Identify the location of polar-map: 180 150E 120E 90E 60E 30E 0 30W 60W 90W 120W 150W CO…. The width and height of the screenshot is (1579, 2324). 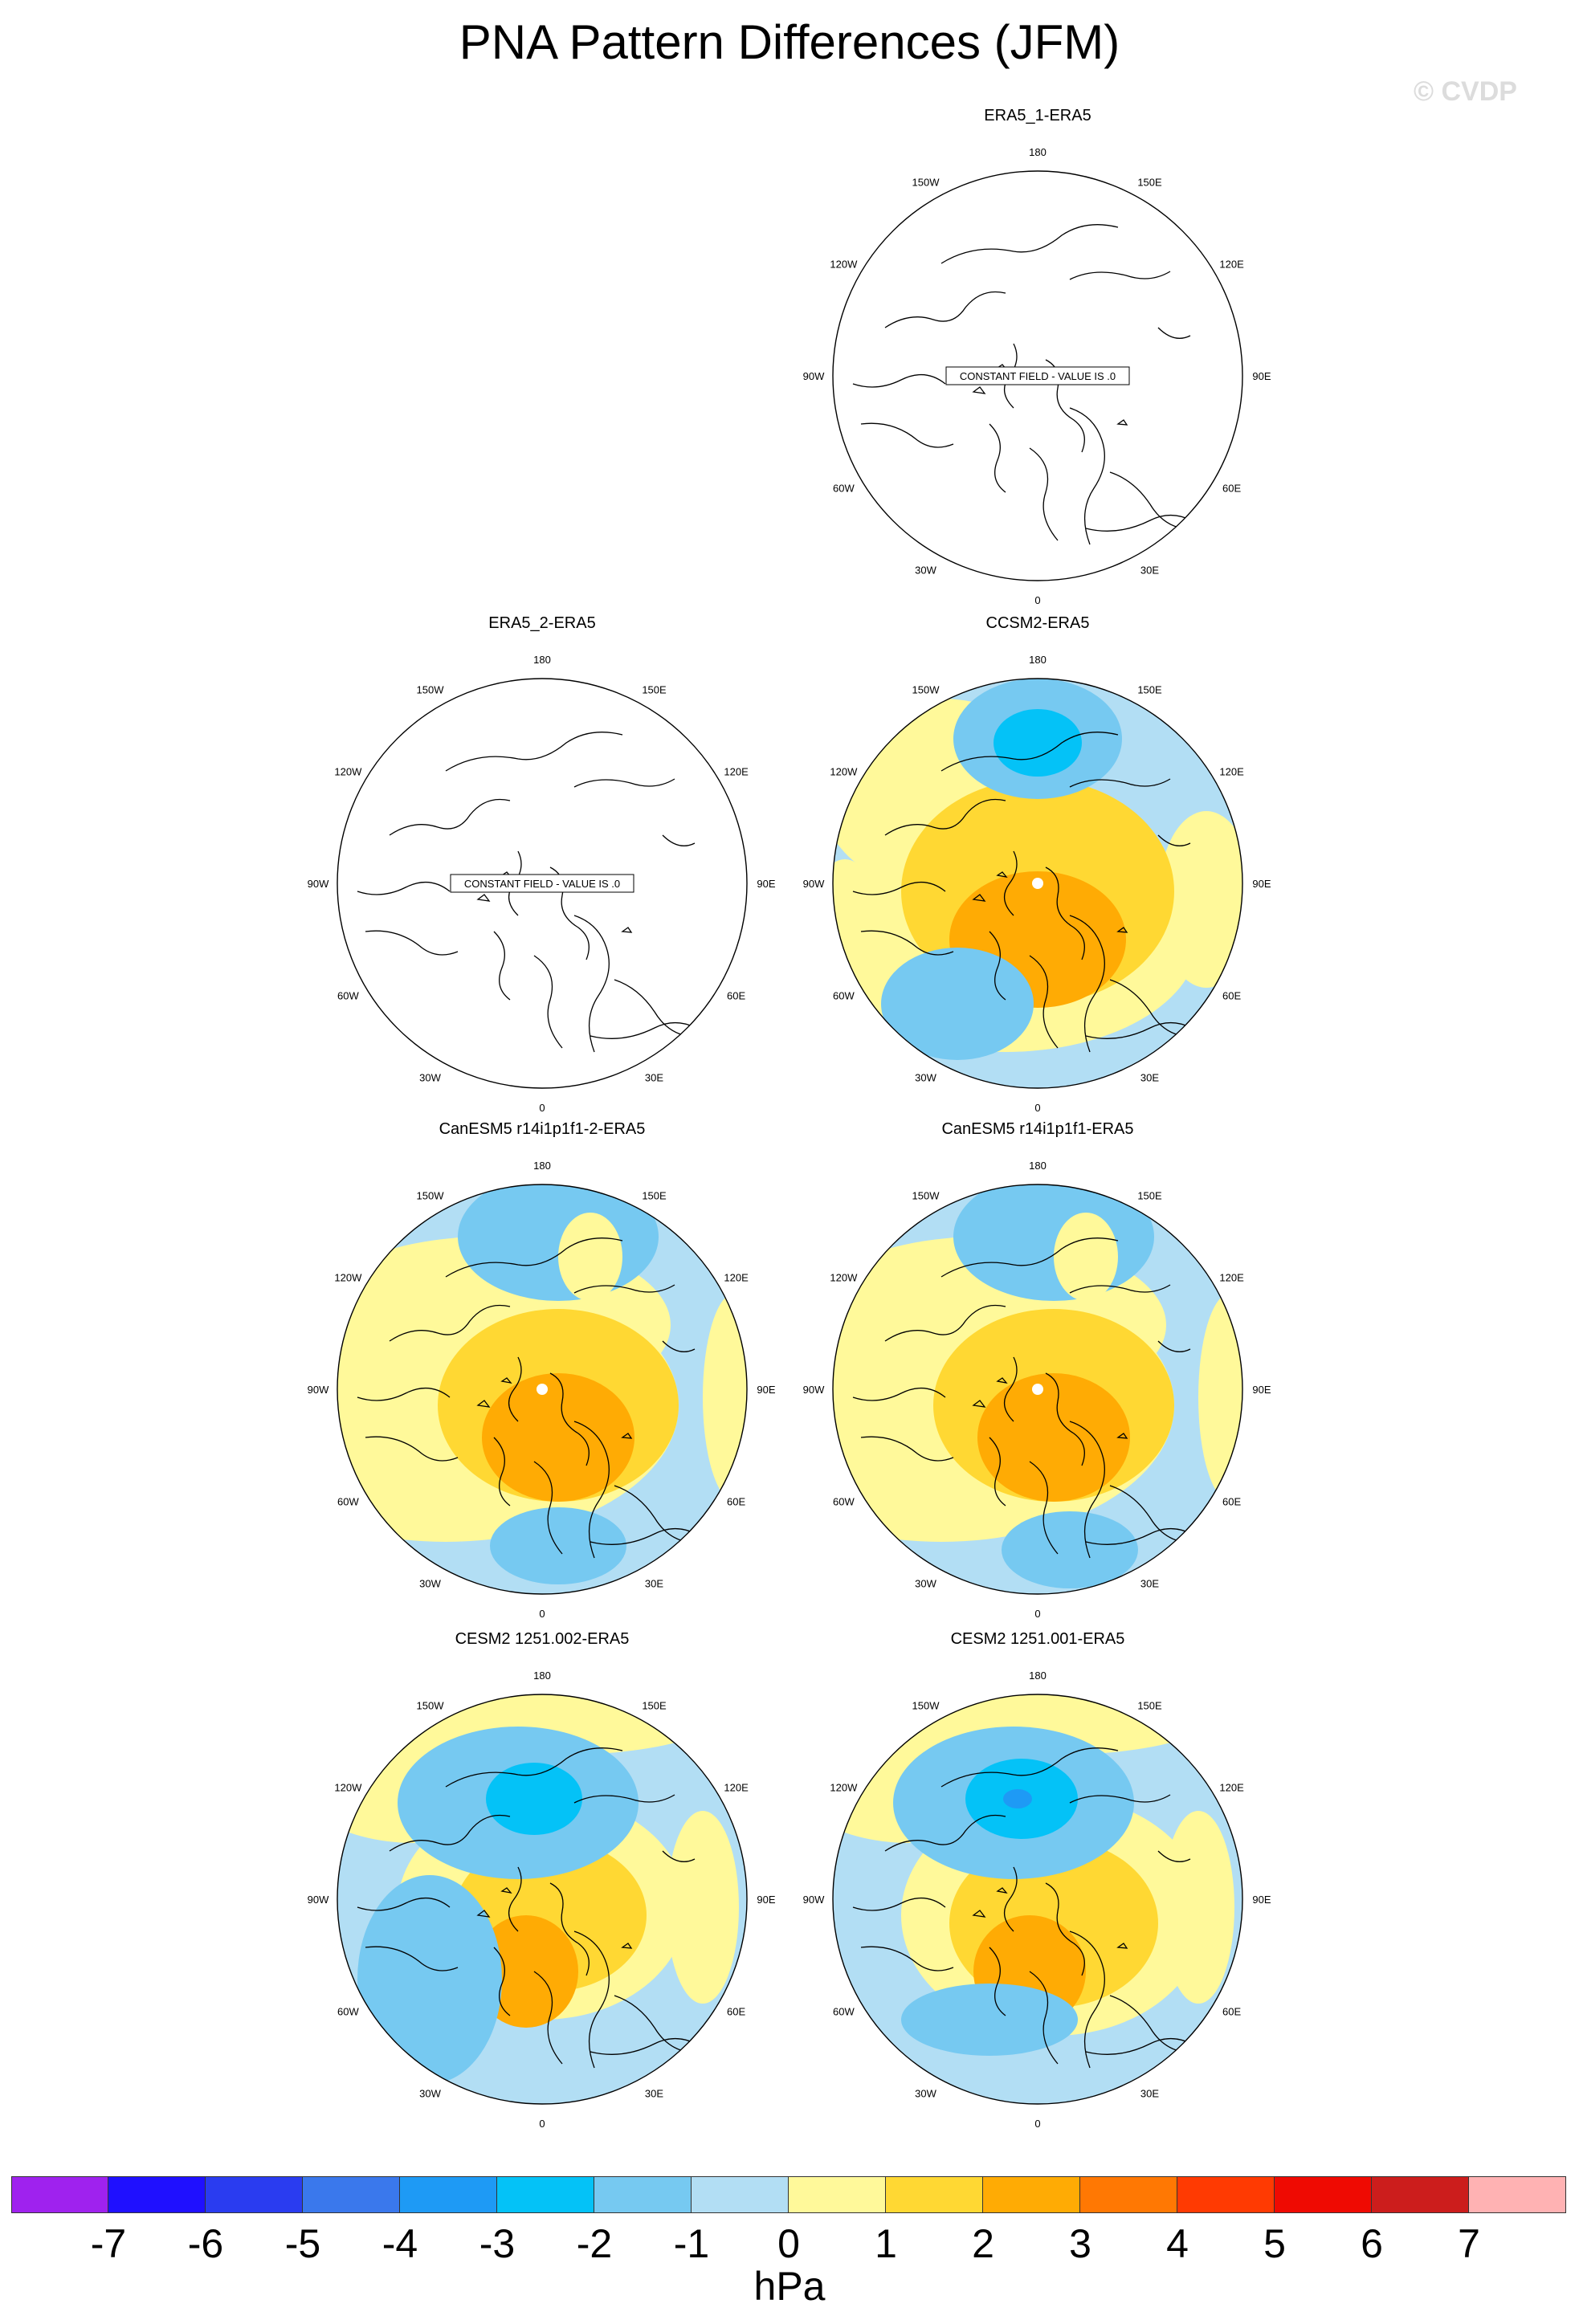
(542, 884).